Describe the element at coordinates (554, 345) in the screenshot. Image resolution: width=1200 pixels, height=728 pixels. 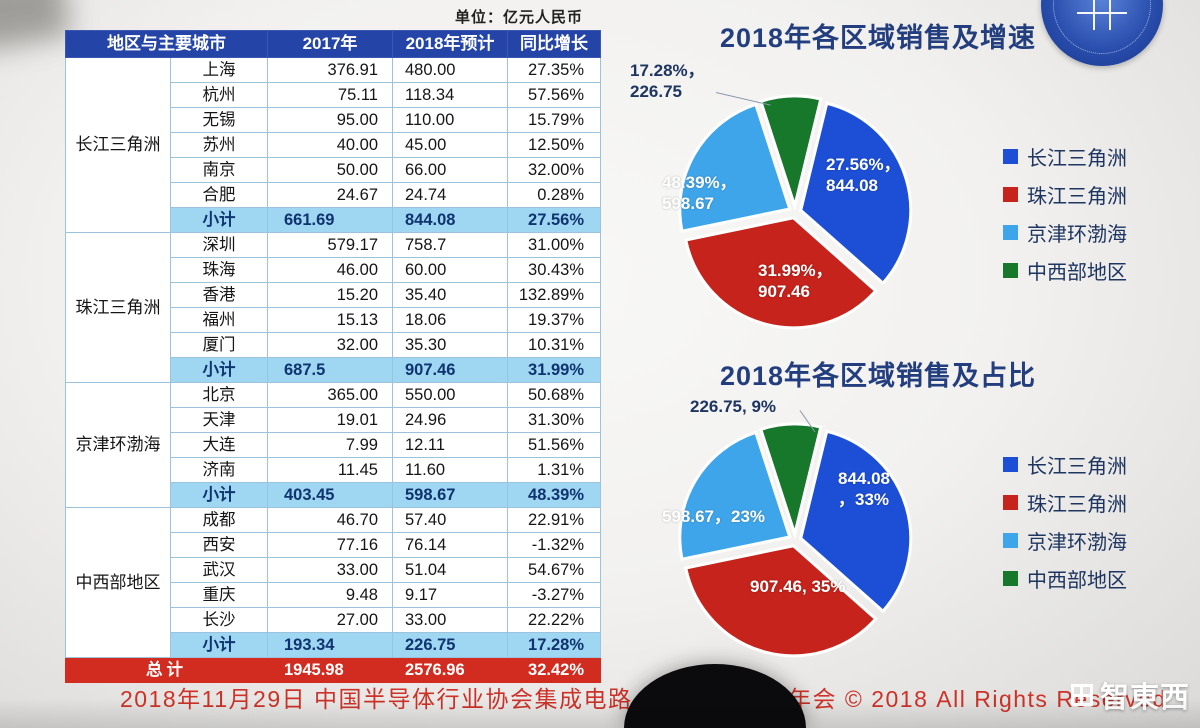
I see `growth-cell: 10.31%` at that location.